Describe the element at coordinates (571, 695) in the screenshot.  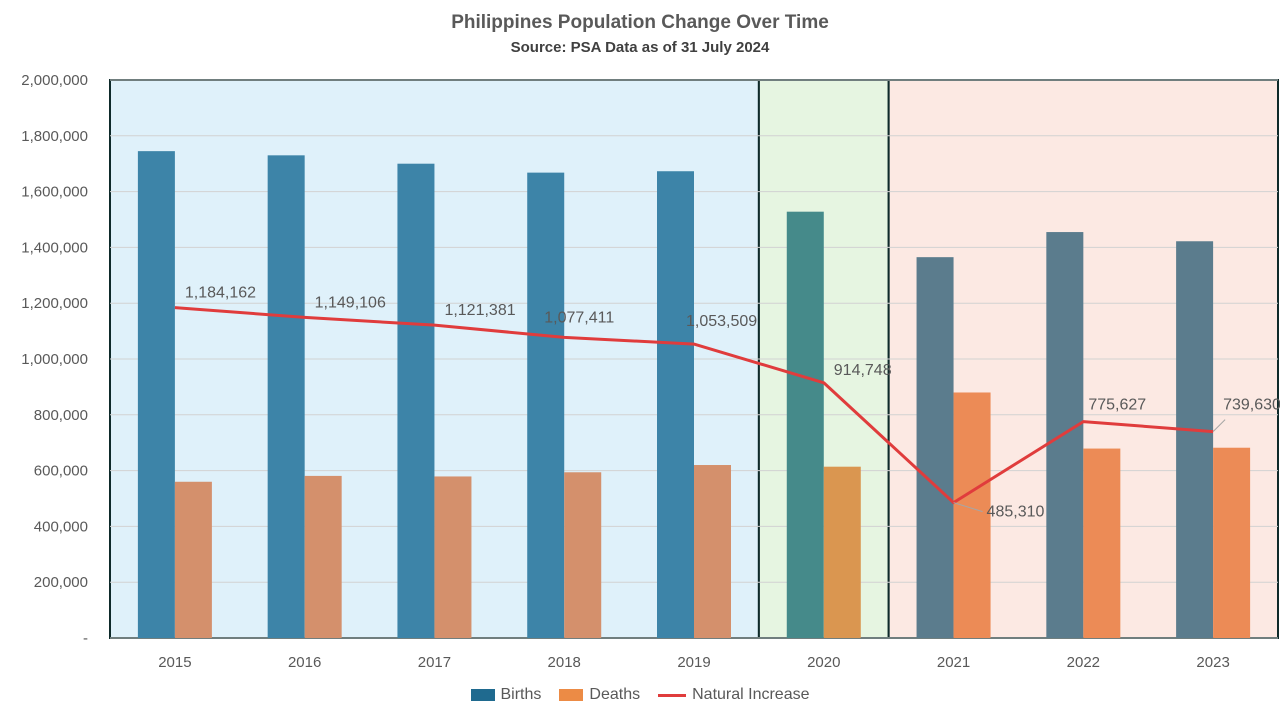
I see `legend-swatch-deaths` at that location.